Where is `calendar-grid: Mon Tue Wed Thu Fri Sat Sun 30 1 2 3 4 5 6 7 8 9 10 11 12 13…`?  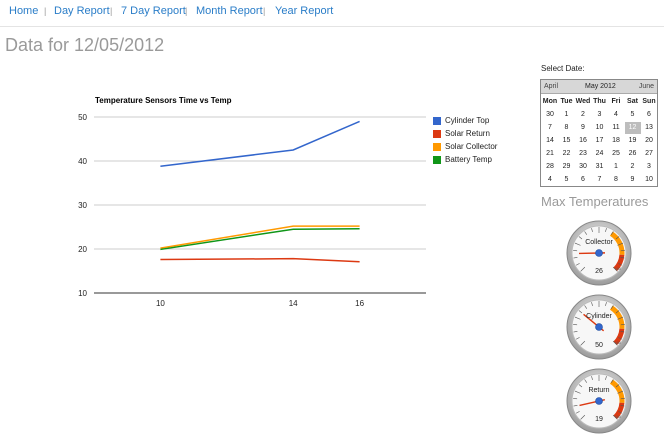
calendar-grid: Mon Tue Wed Thu Fri Sat Sun 30 1 2 3 4 5 6 7 8 9 10 11 12 13… is located at coordinates (599, 141).